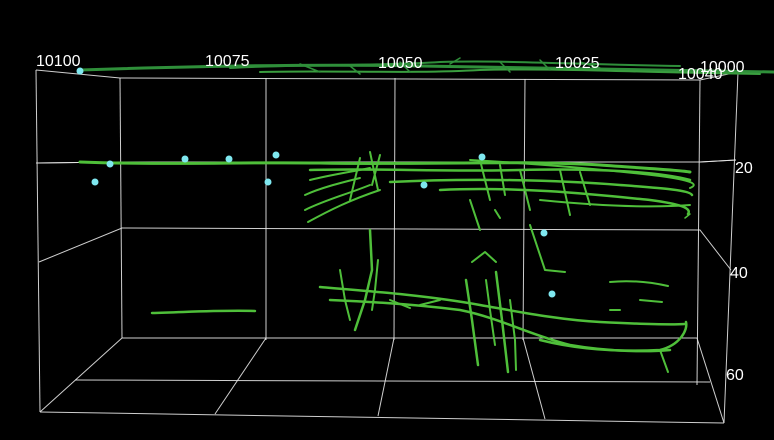  What do you see at coordinates (121, 208) in the screenshot?
I see `grid-left-back-edge` at bounding box center [121, 208].